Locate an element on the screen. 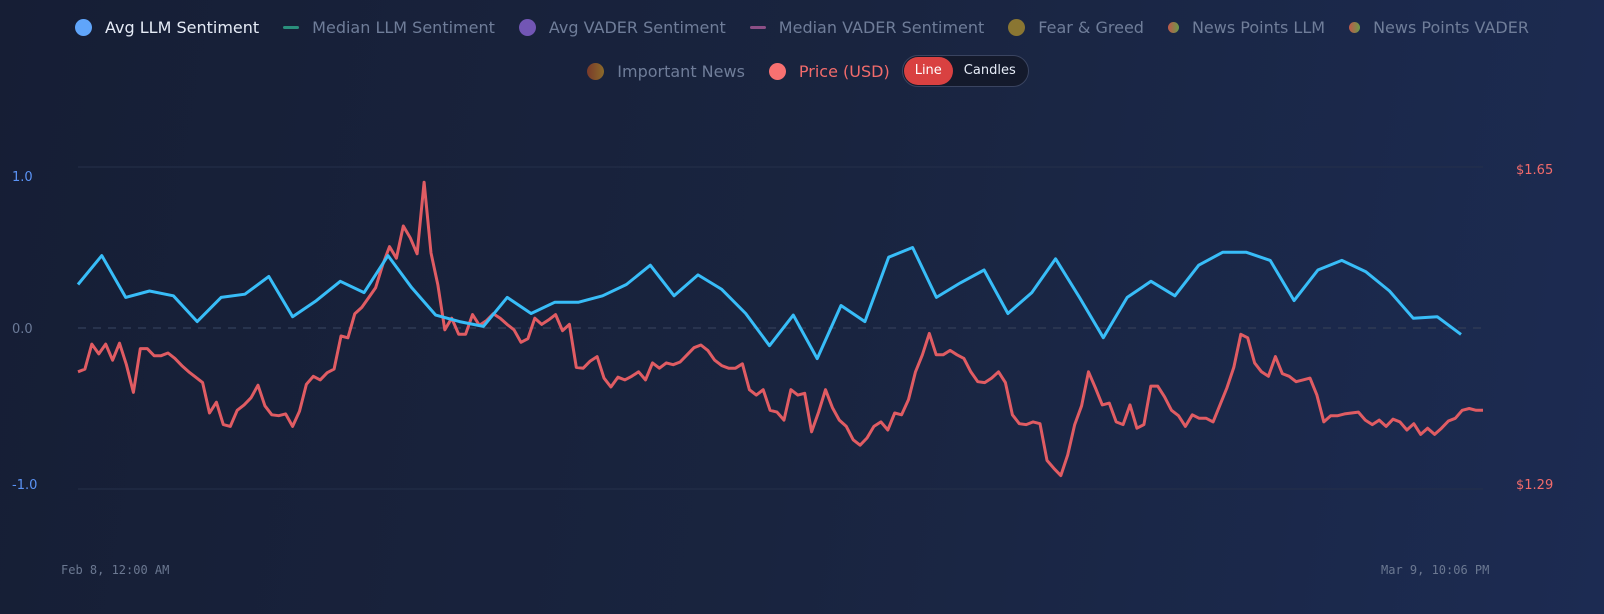 Image resolution: width=1604 pixels, height=614 pixels. legend-item-news-points-vader: News Points VADER is located at coordinates (1439, 27).